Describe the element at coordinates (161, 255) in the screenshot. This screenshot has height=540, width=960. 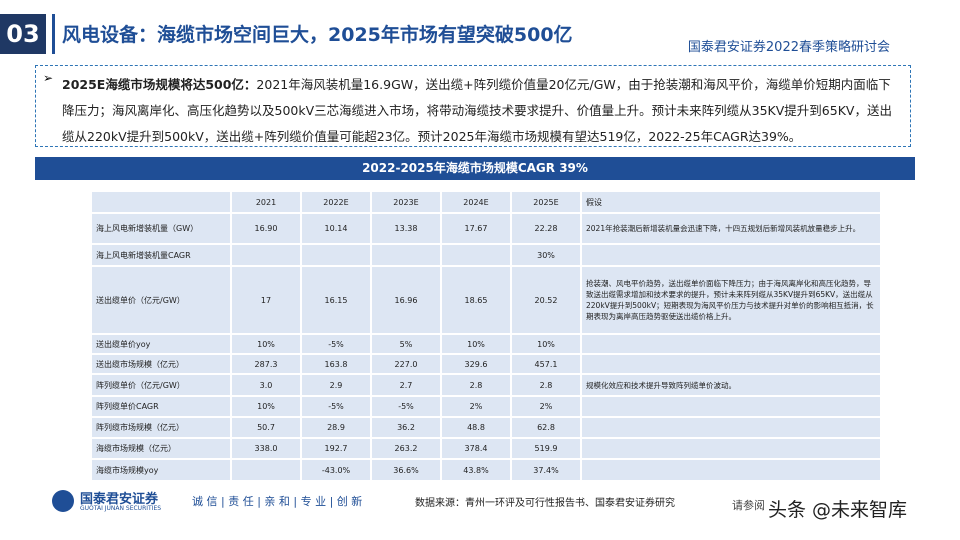
I see `row-label: 海上风电新增装机量CAGR` at that location.